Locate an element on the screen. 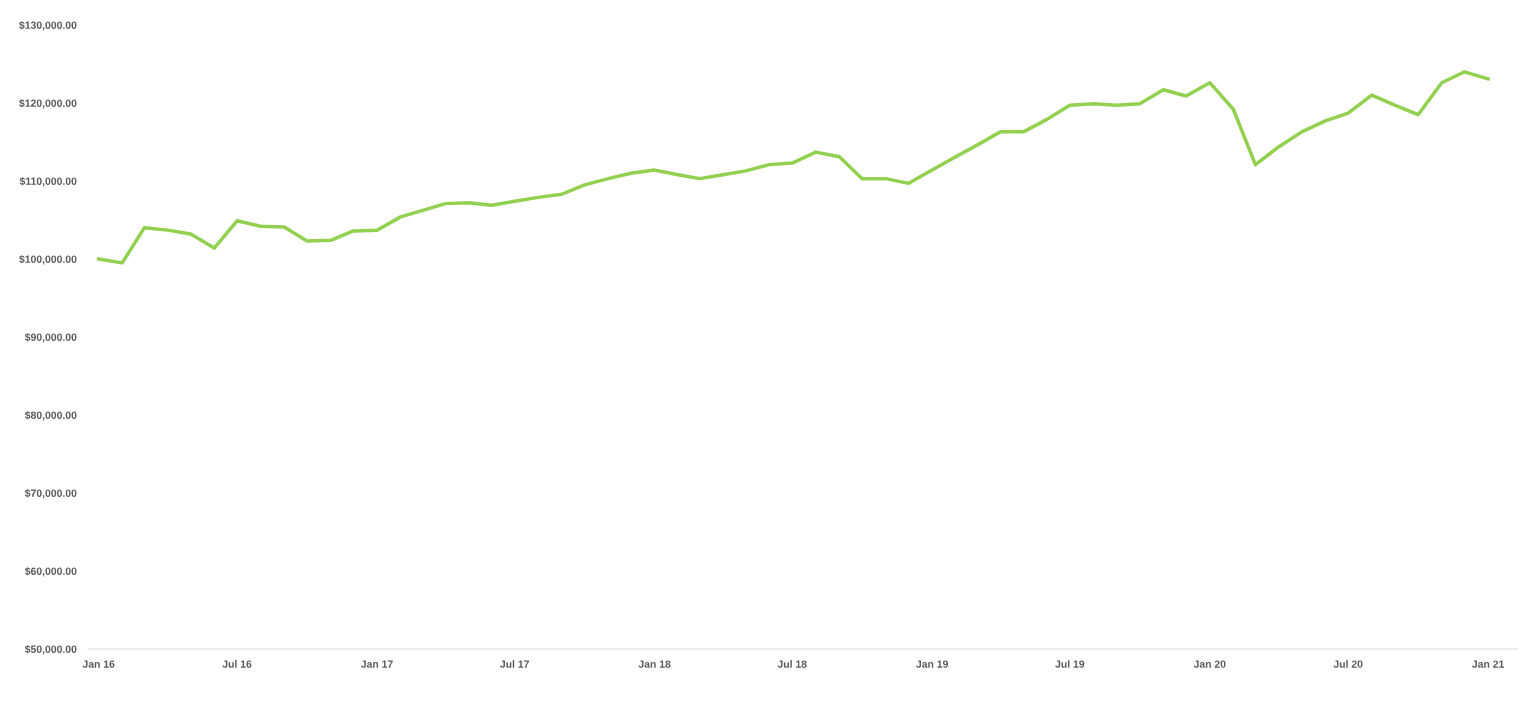 This screenshot has width=1534, height=701. x-tick-label: Jul 18 is located at coordinates (792, 664).